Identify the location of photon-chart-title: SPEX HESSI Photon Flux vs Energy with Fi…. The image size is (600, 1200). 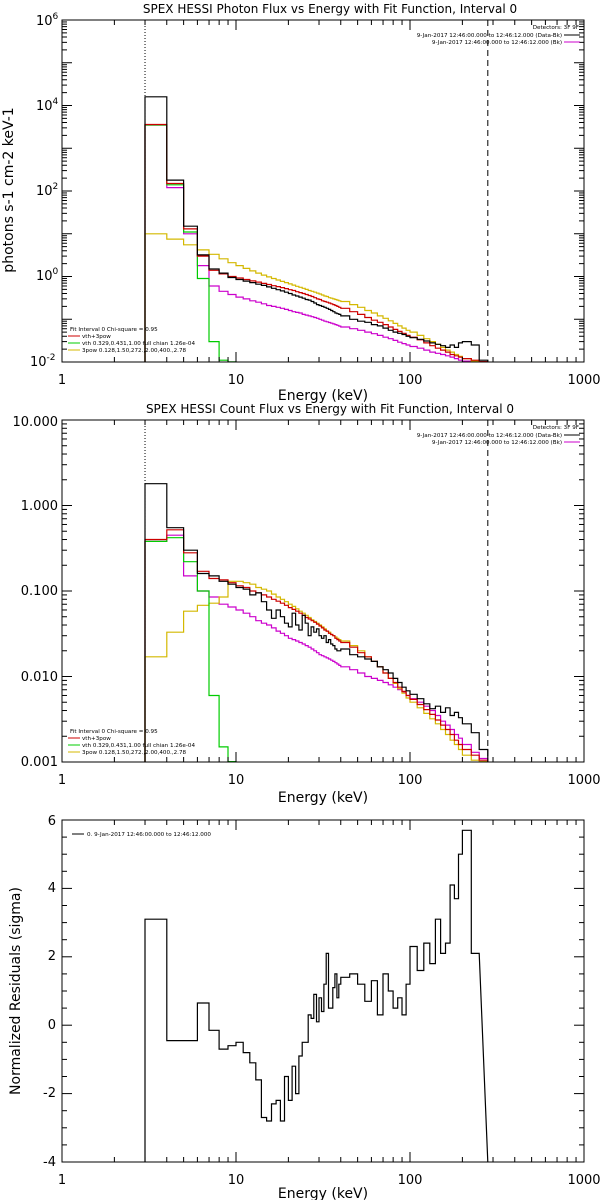
(330, 9).